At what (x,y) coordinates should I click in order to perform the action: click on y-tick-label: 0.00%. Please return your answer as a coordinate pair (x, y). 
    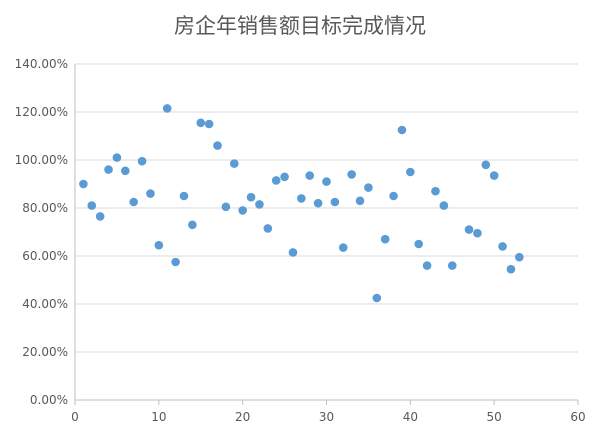
    Looking at the image, I should click on (49, 400).